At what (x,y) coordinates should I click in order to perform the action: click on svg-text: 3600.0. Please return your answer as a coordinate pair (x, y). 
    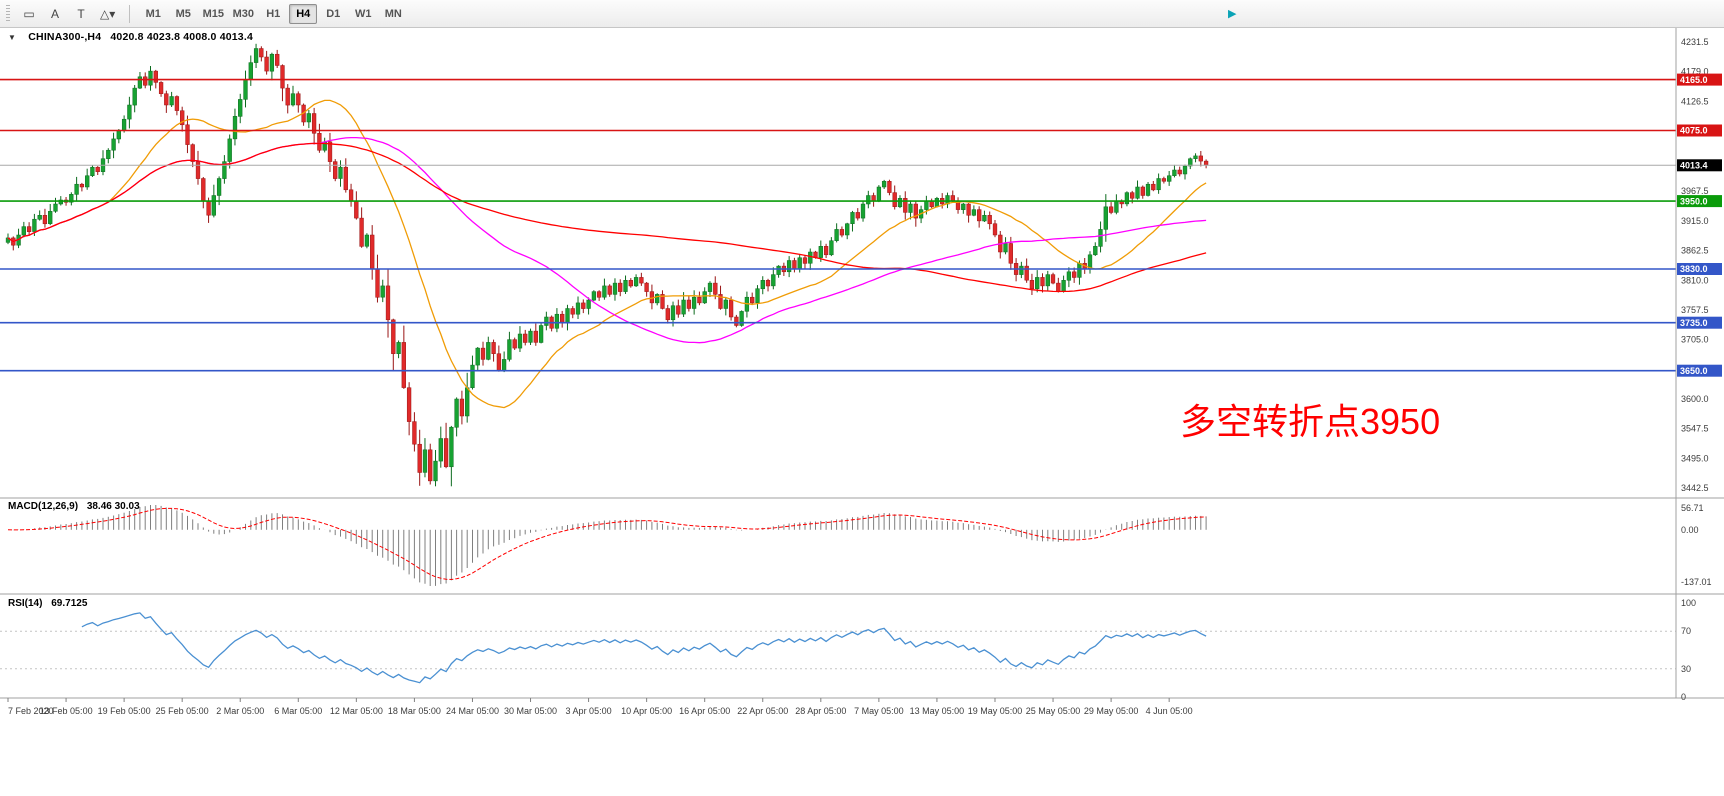
    Looking at the image, I should click on (1695, 399).